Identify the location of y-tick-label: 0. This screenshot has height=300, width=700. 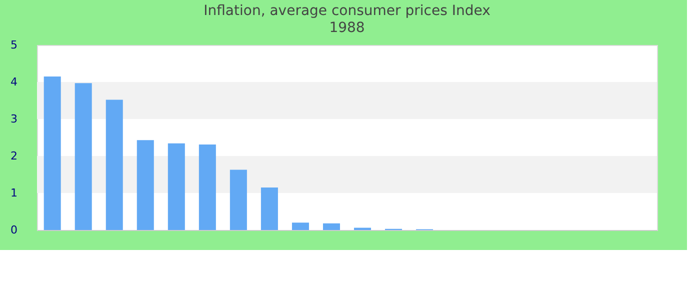
(14, 230).